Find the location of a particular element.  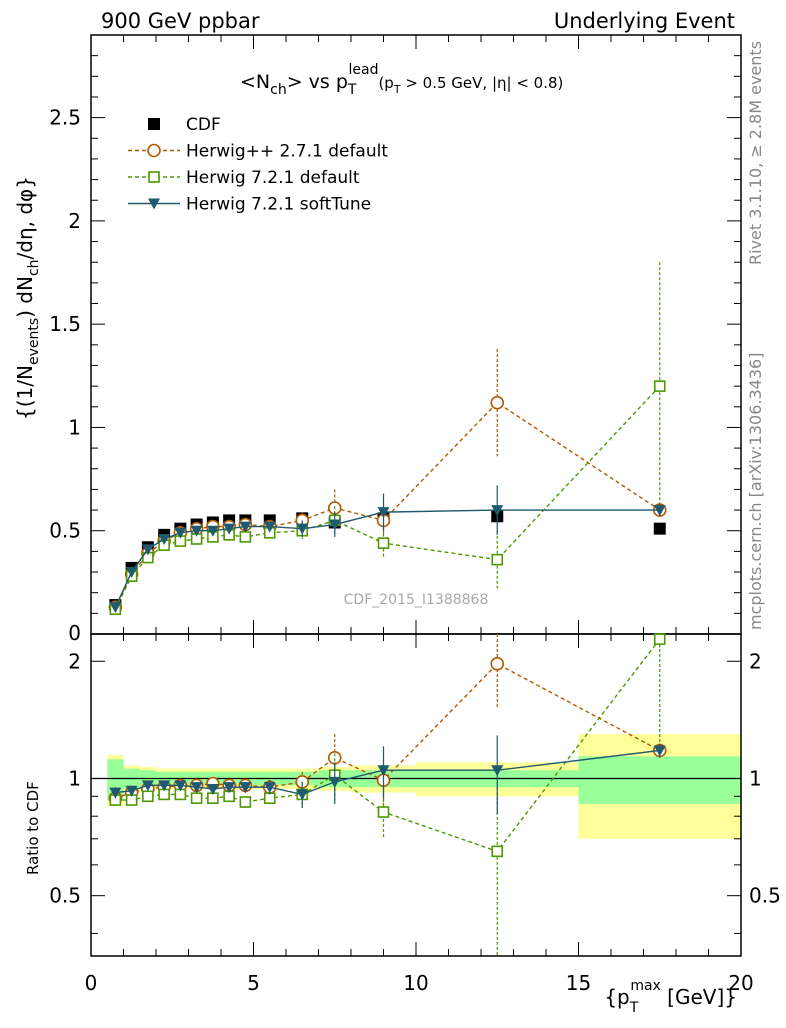

xlabel-sup: max is located at coordinates (645, 986).